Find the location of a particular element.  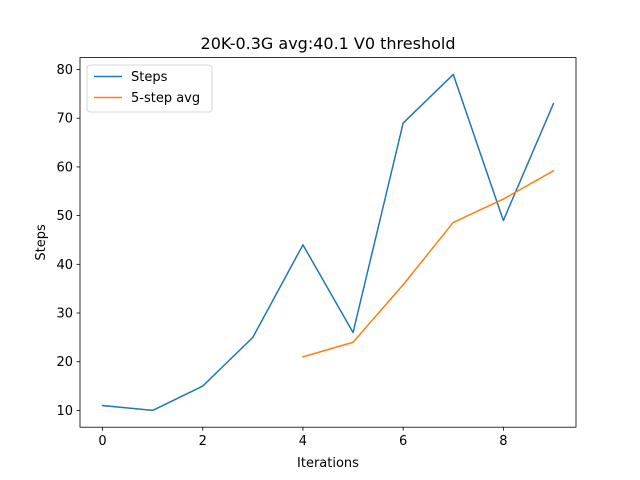

x-axis: 0 2 4 6 8 is located at coordinates (302, 438).